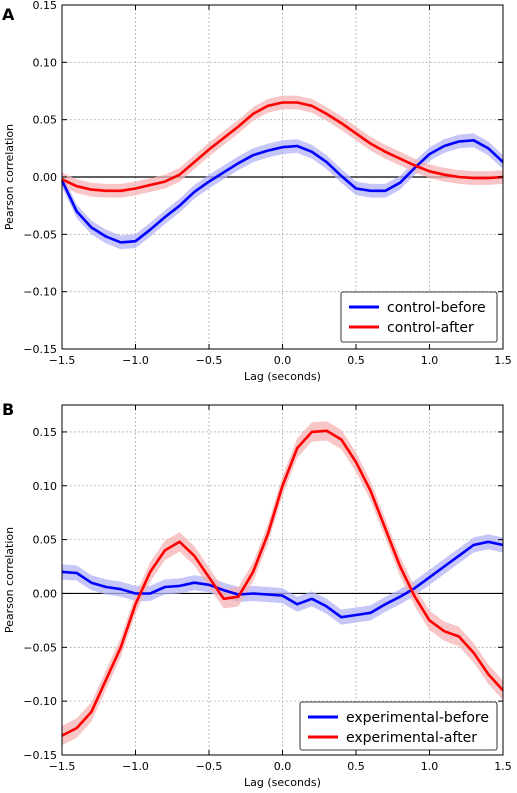 This screenshot has height=793, width=517. Describe the element at coordinates (282, 376) in the screenshot. I see `x-axis-label-a: Lag (seconds)` at that location.